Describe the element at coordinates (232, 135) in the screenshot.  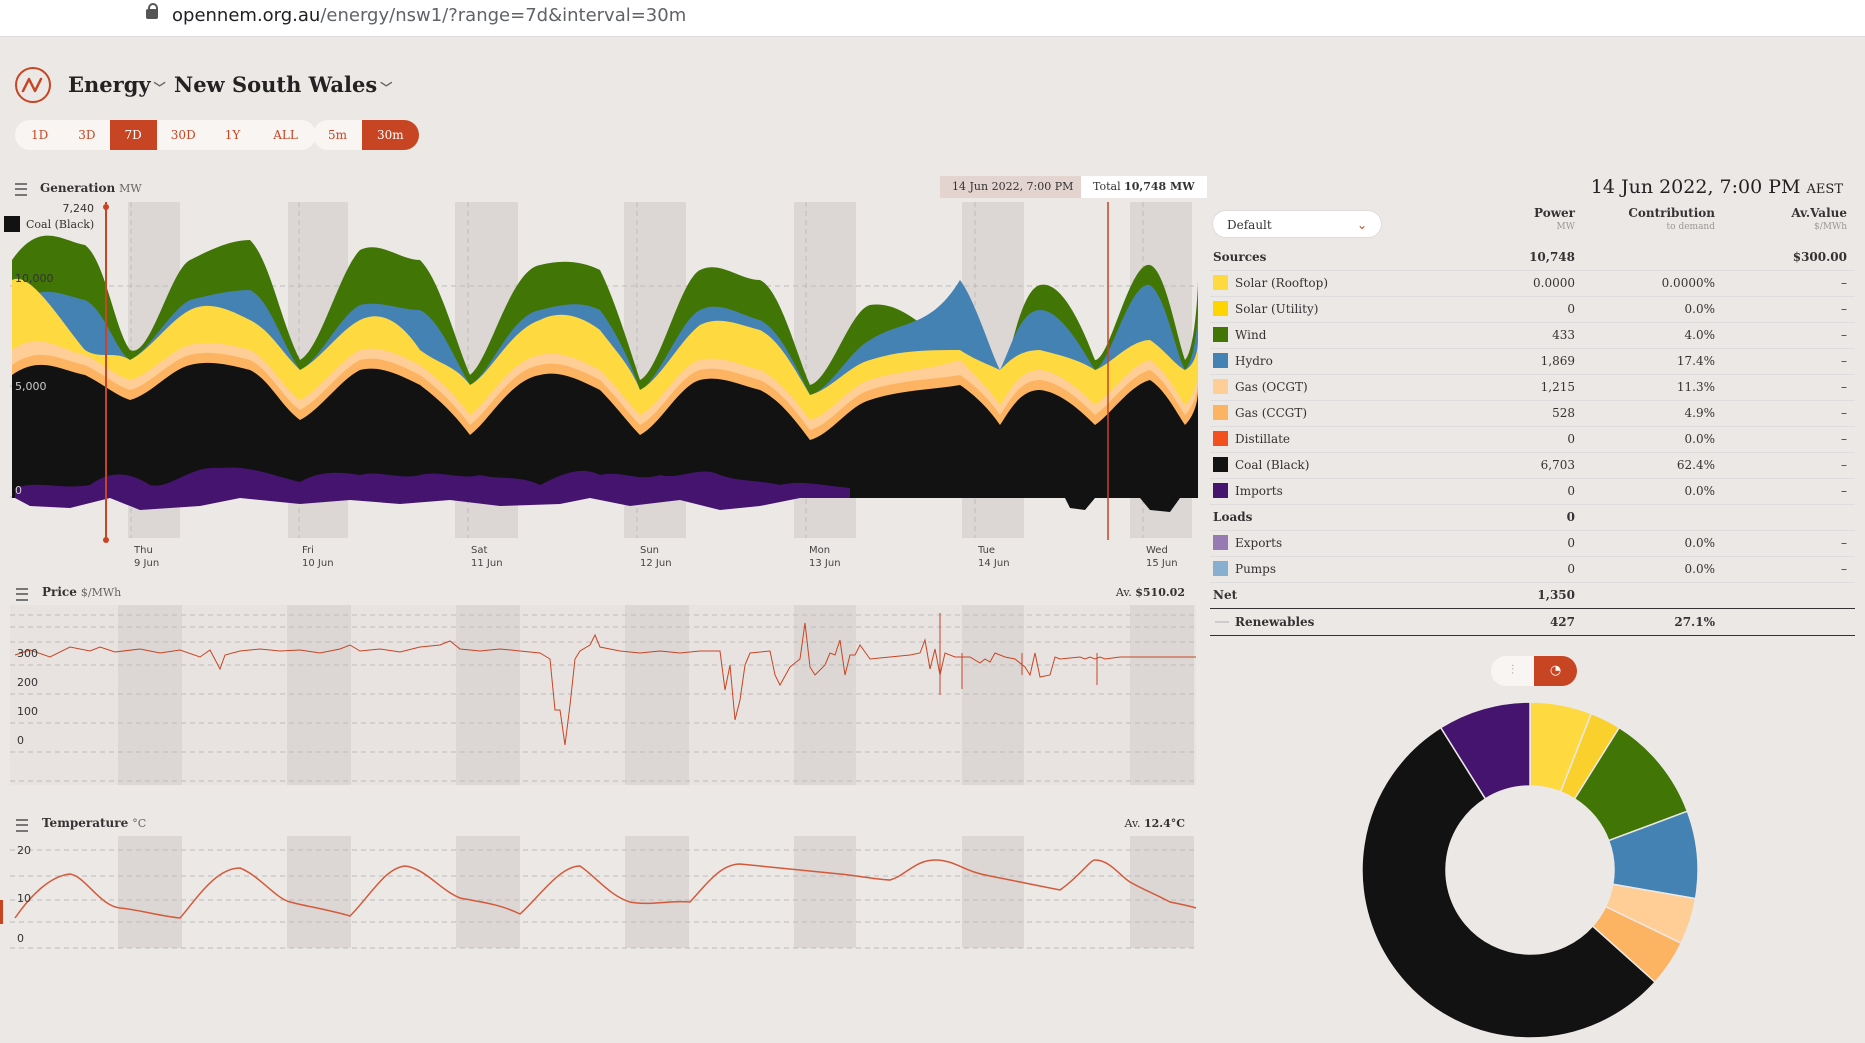
I see `range-1y-button: 1Y` at that location.